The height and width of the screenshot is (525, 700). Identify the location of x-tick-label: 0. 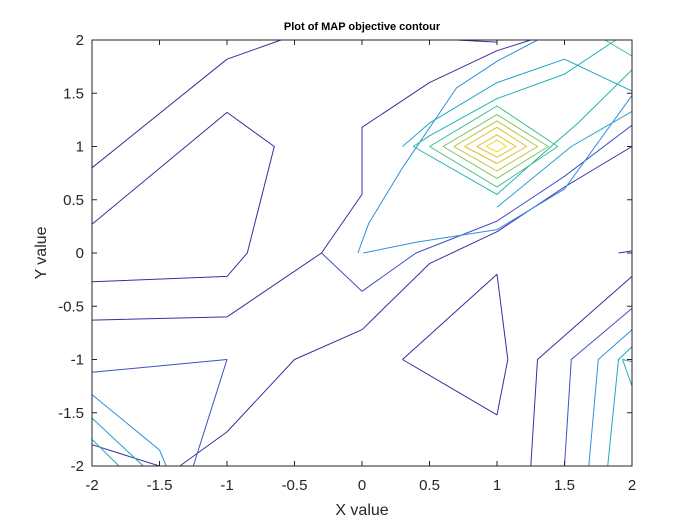
(362, 485).